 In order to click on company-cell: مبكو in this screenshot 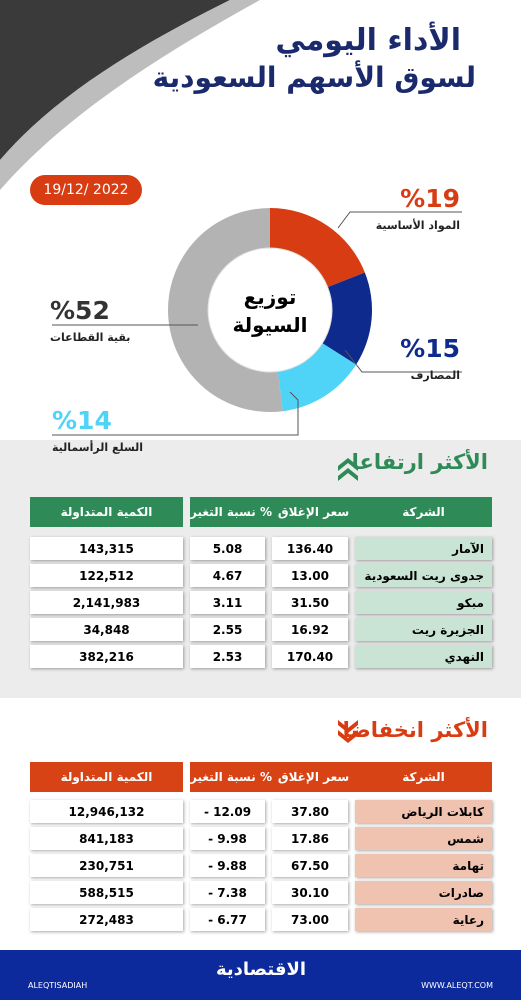, I will do `click(423, 602)`.